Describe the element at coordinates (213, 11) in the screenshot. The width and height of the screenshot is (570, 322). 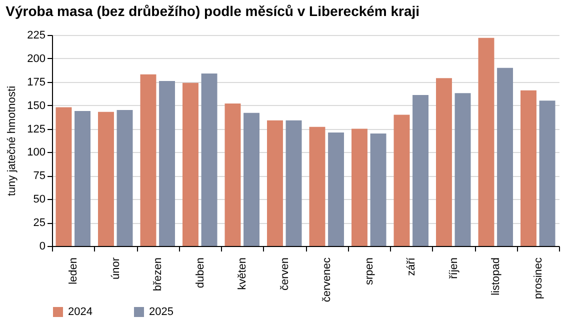
I see `chart-title: Výroba masa (bez drůbežího) podle měsíců v Libereckém kraji` at that location.